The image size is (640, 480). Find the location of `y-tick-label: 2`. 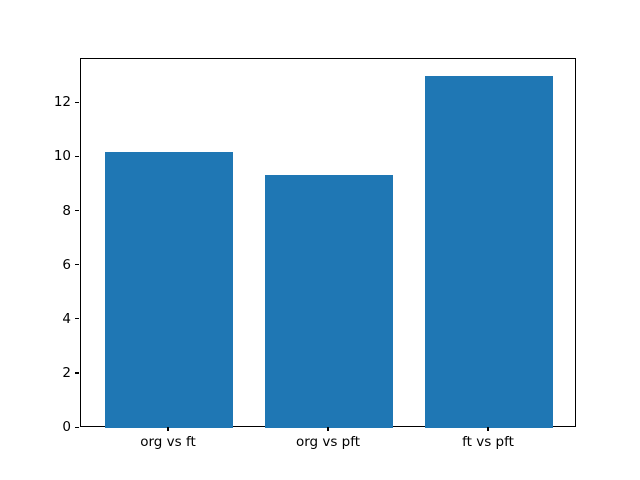

y-tick-label: 2 is located at coordinates (66, 373).